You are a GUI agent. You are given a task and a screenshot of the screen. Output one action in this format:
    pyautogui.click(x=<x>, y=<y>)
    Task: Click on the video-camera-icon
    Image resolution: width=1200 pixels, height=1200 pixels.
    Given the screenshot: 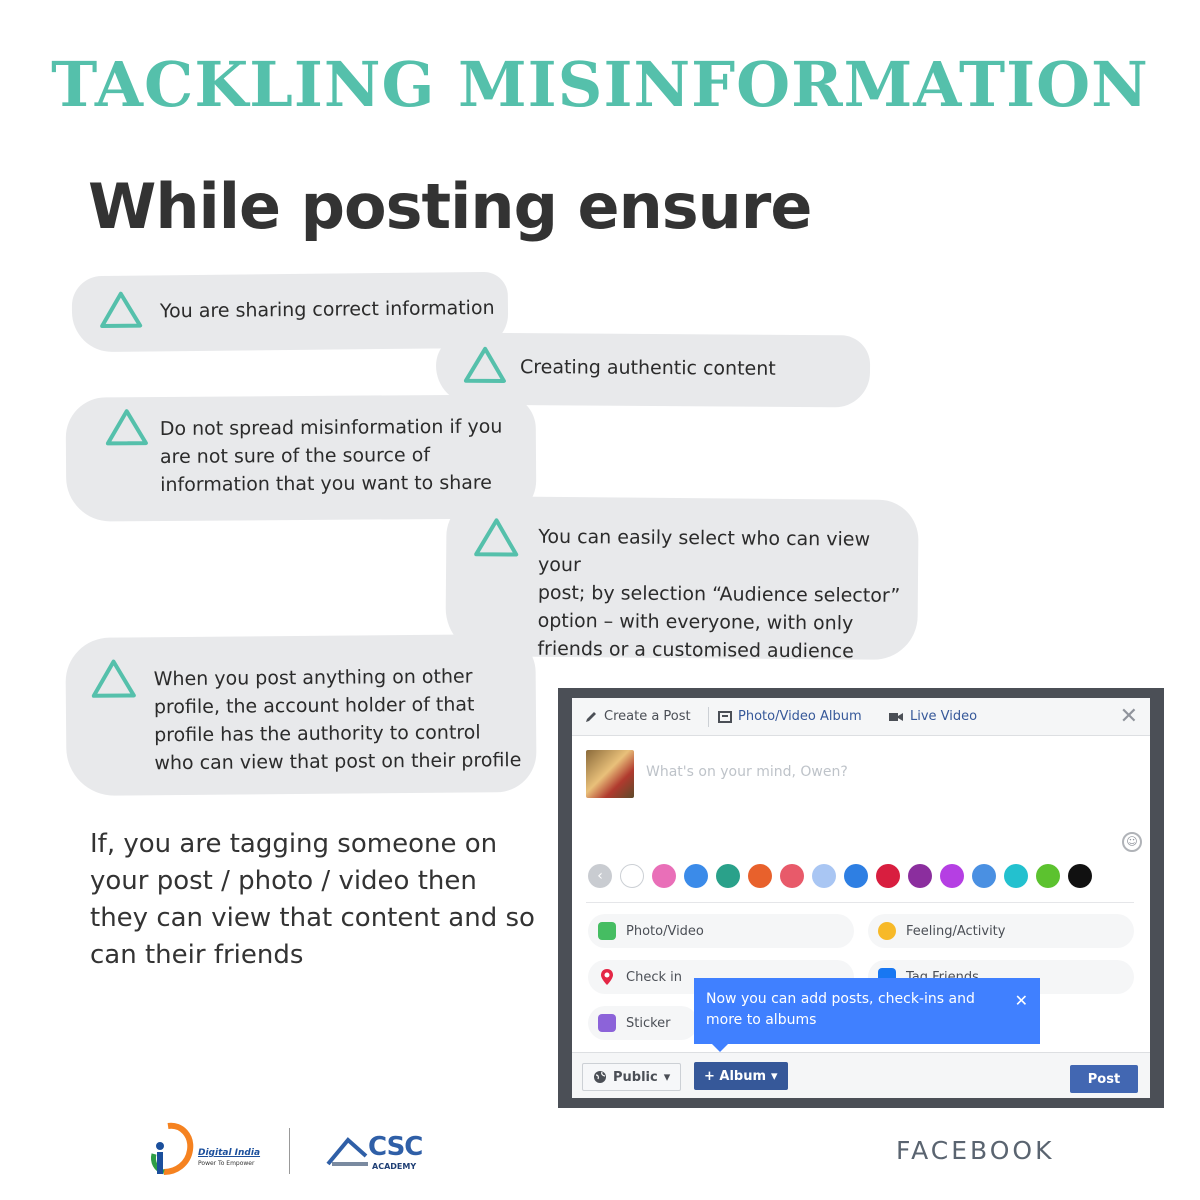 What is the action you would take?
    pyautogui.click(x=896, y=716)
    